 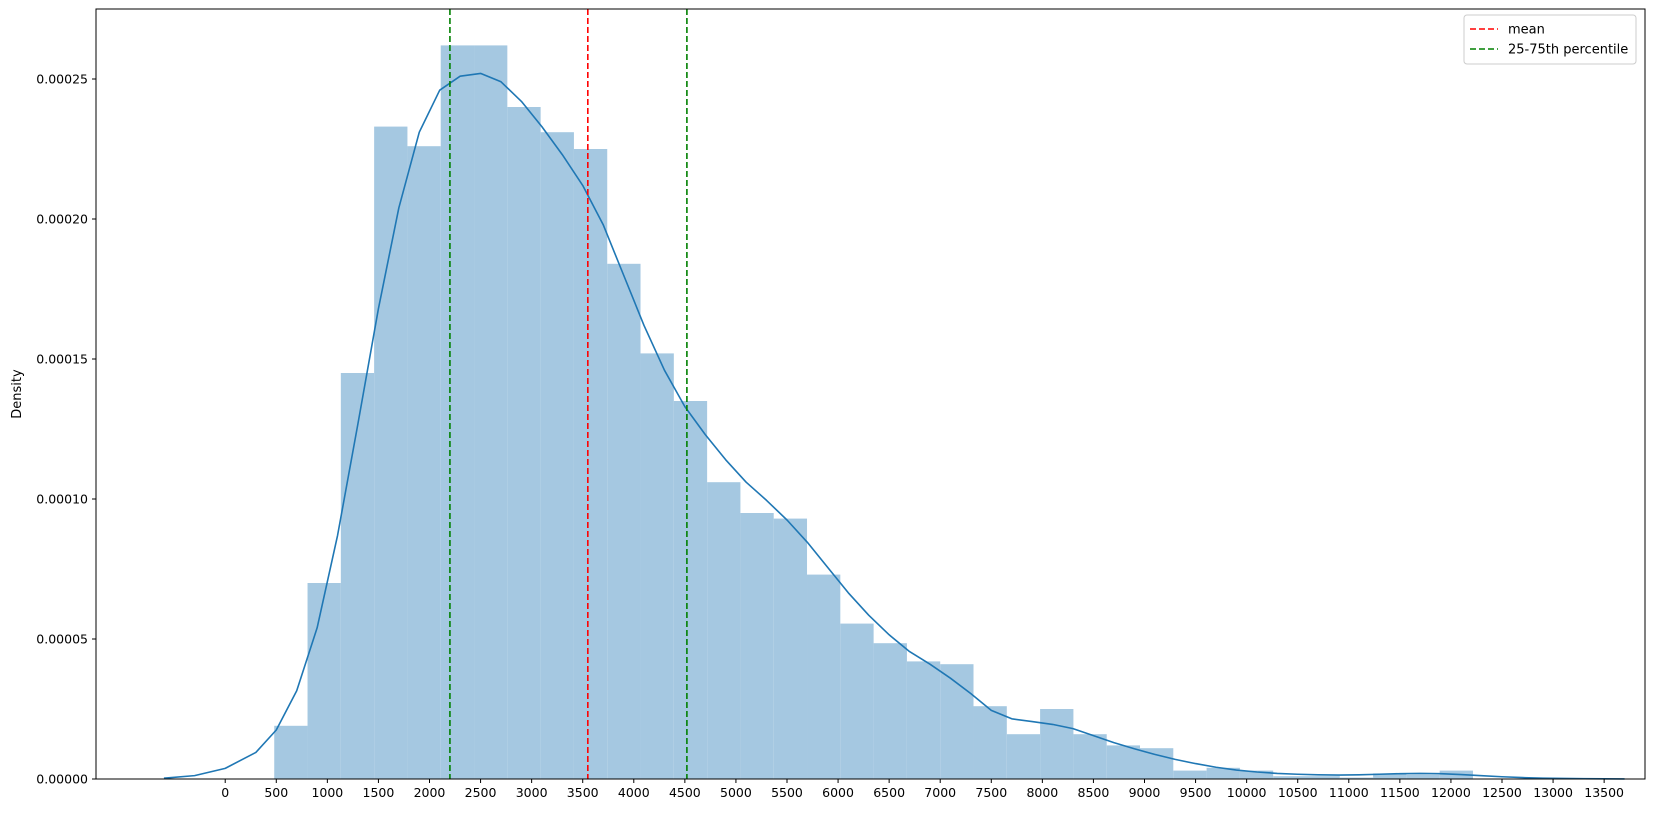 I want to click on legend-box, so click(x=1550, y=39).